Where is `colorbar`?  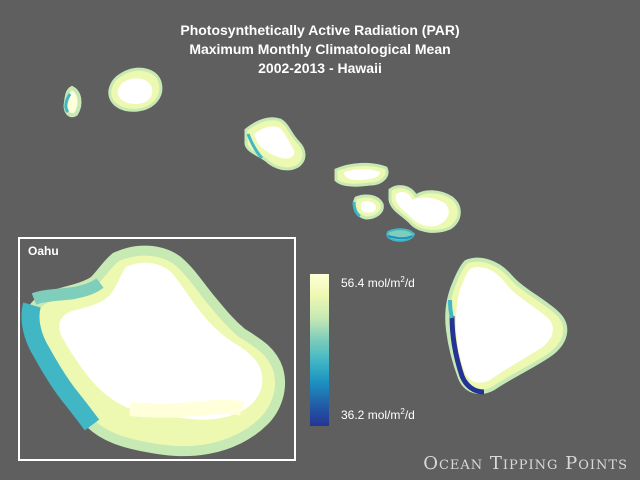
colorbar is located at coordinates (319, 350).